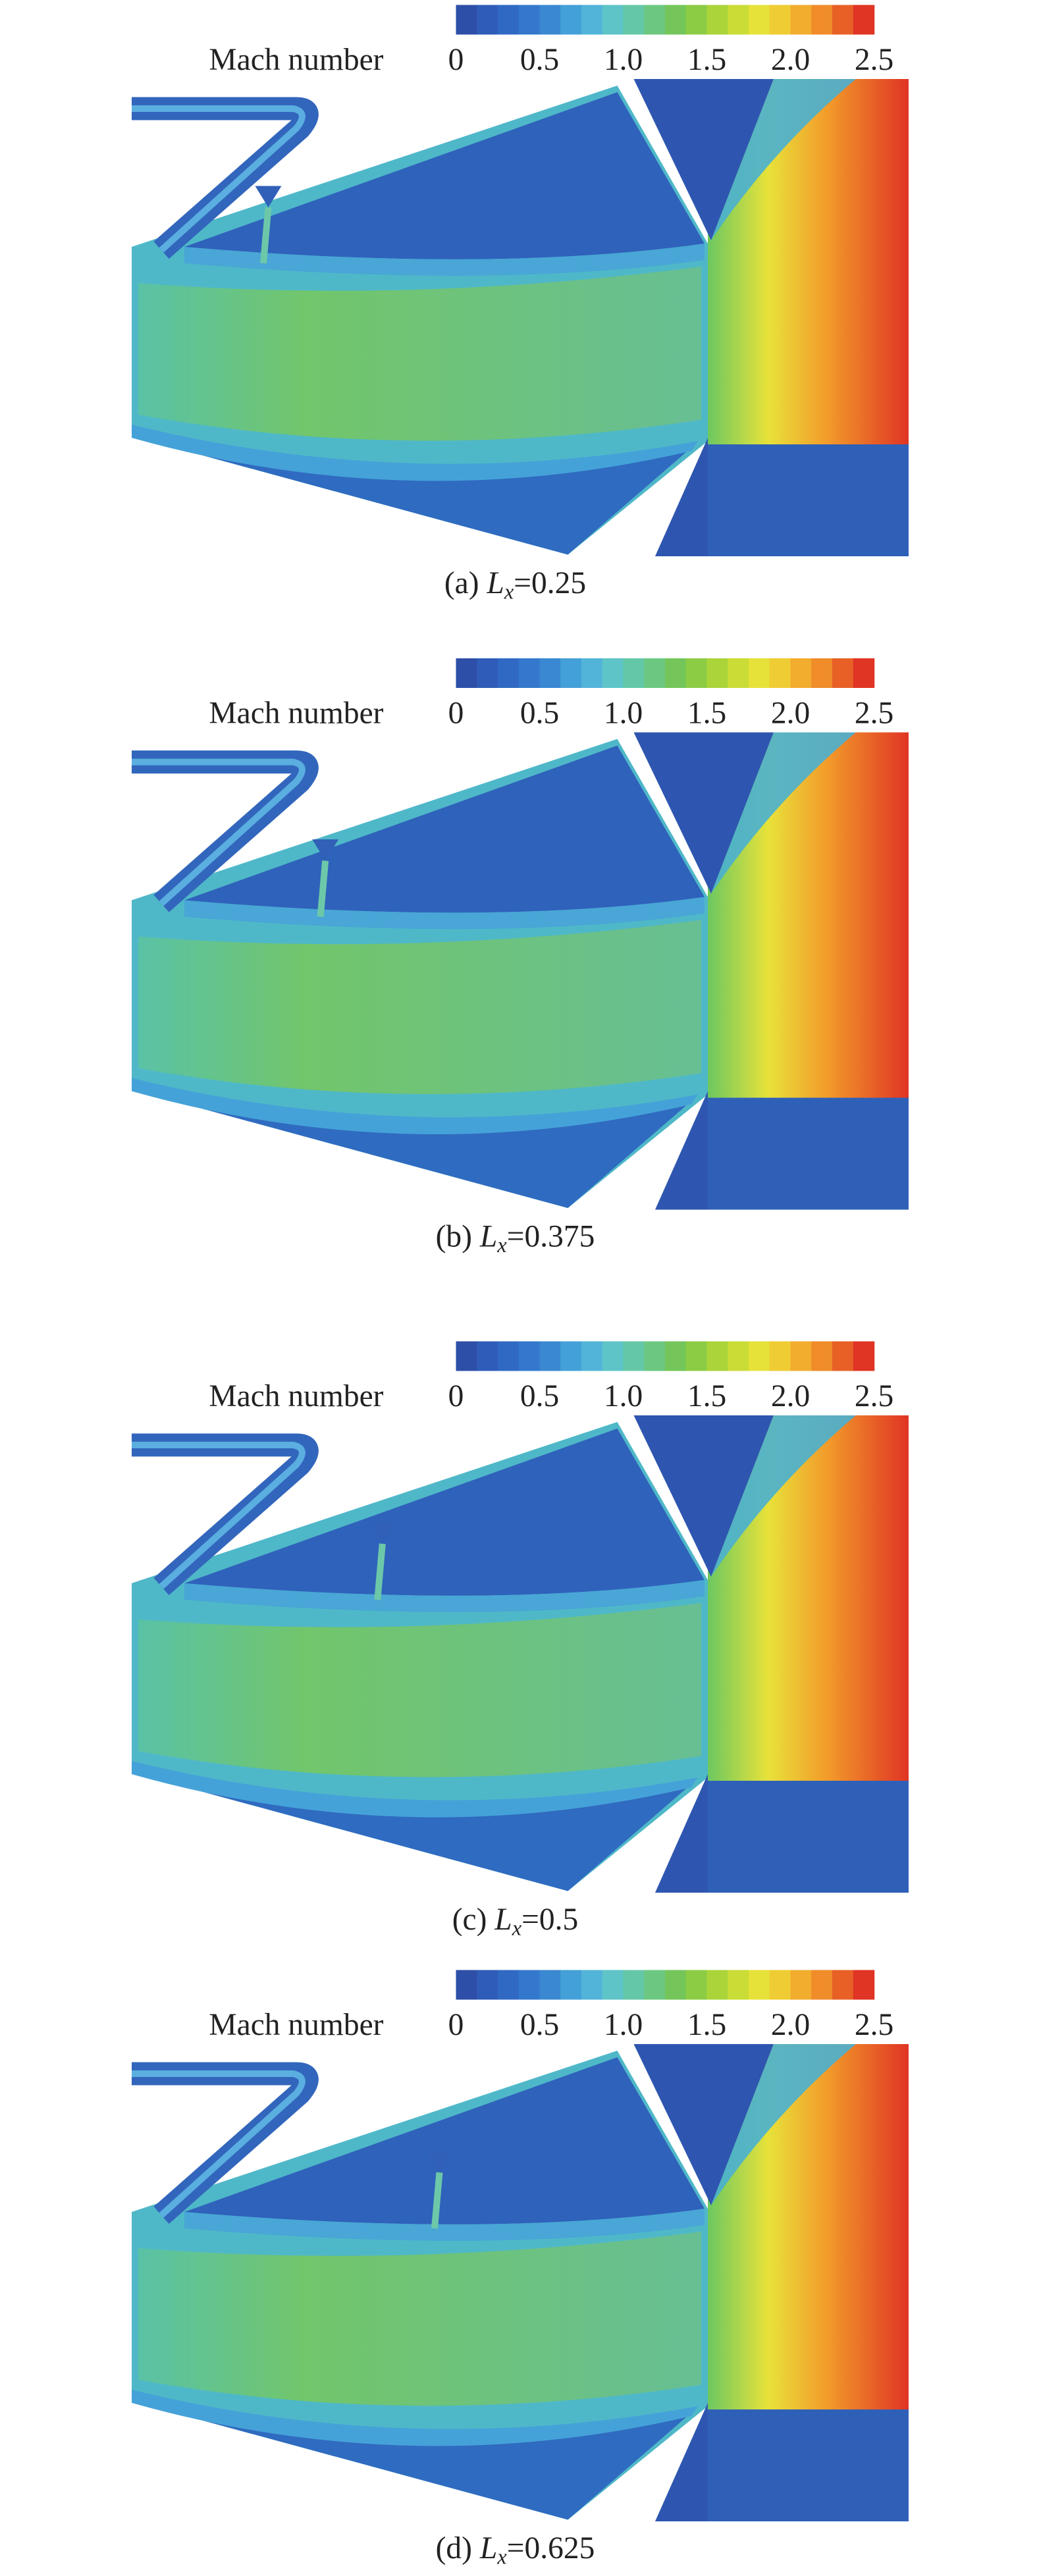  What do you see at coordinates (458, 1236) in the screenshot?
I see `caption-prefix: (b)` at bounding box center [458, 1236].